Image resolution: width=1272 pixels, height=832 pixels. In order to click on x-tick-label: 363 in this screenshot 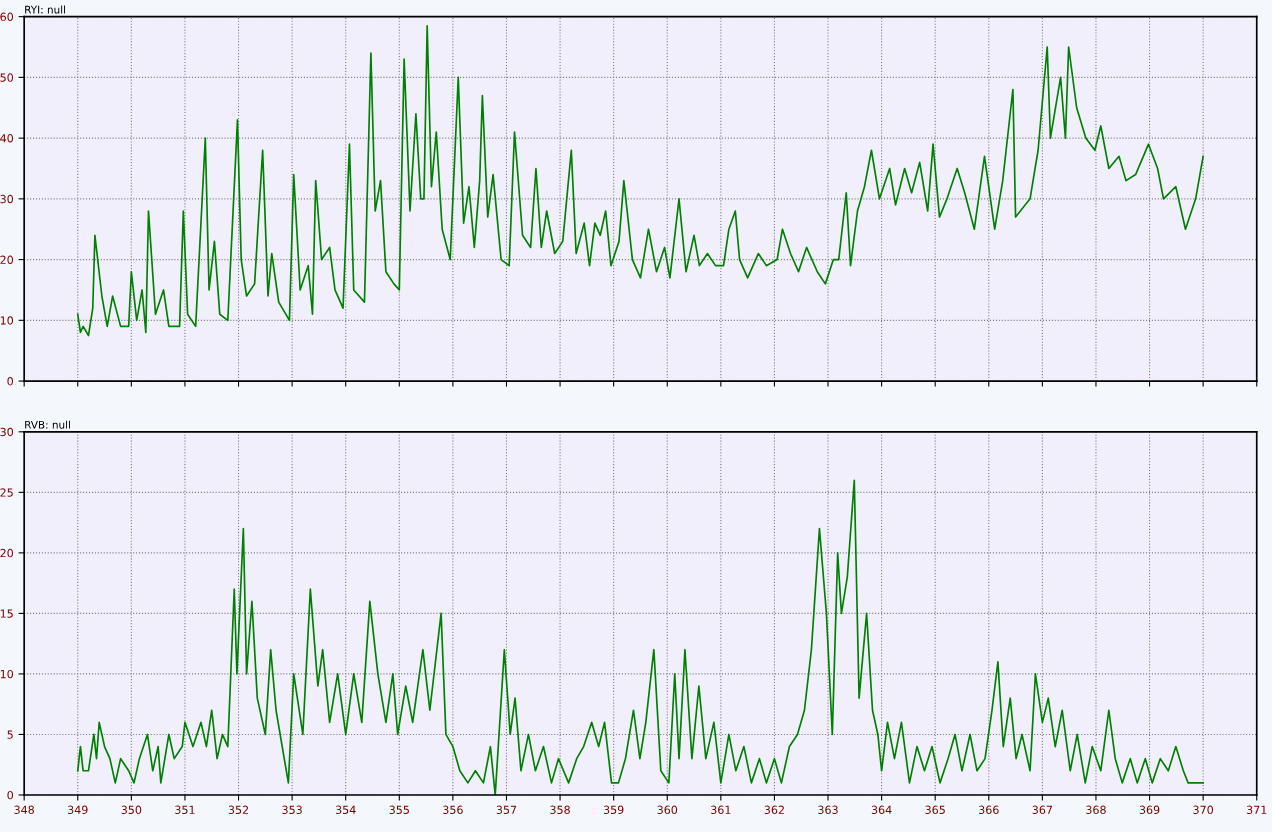, I will do `click(828, 809)`.